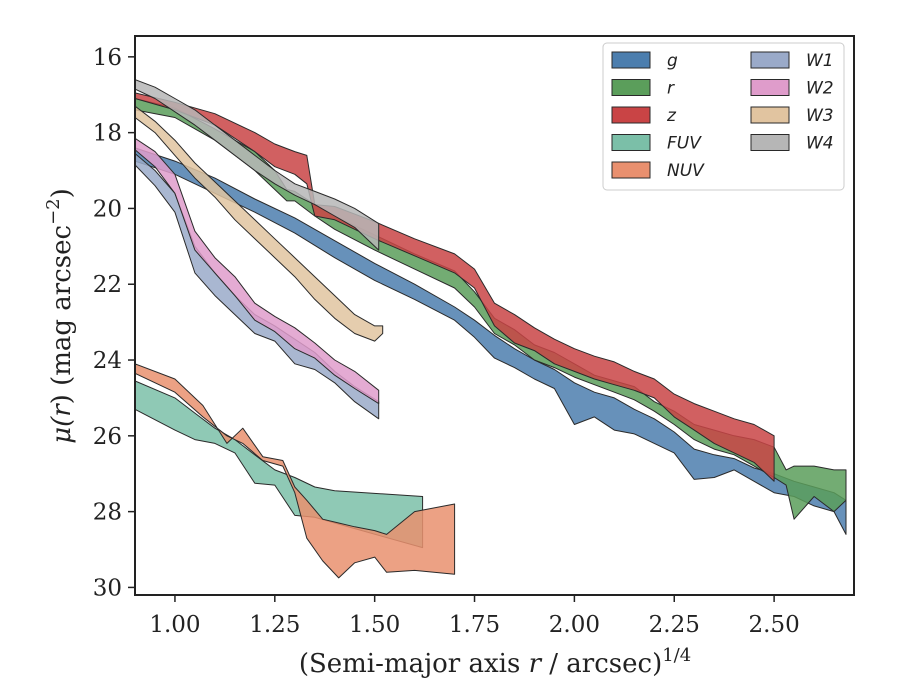  What do you see at coordinates (631, 115) in the screenshot?
I see `legend-swatch-z` at bounding box center [631, 115].